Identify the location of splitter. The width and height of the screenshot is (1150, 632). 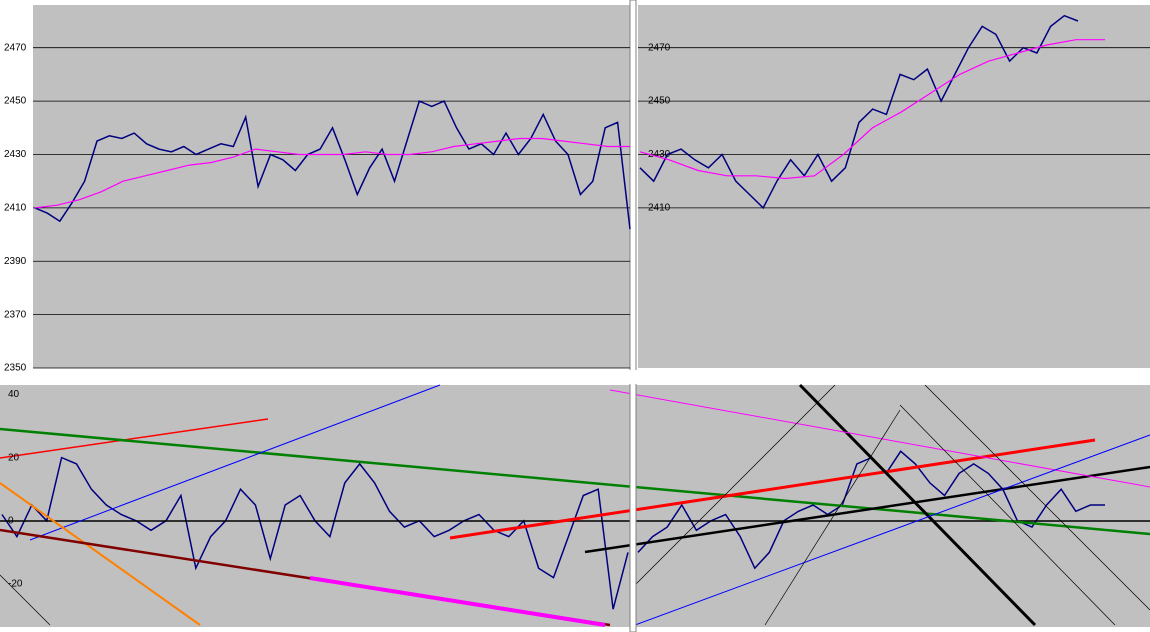
(633, 316).